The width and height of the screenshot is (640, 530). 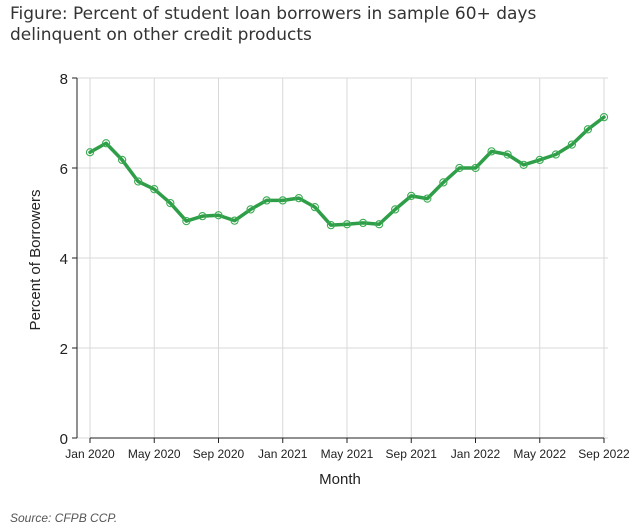 I want to click on y-tick-label: 0, so click(x=64, y=439).